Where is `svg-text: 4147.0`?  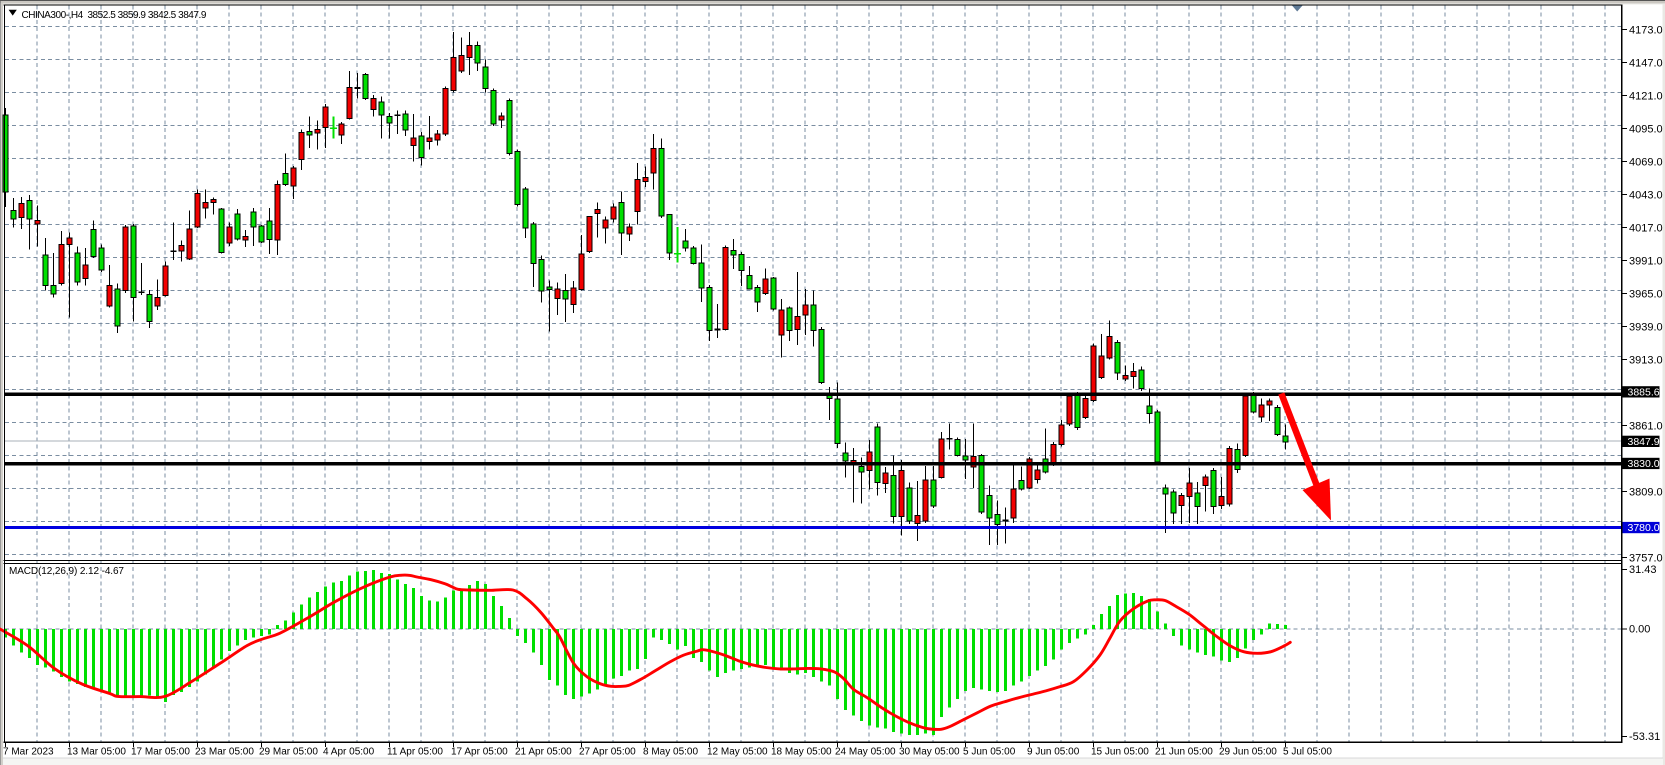 svg-text: 4147.0 is located at coordinates (1646, 63).